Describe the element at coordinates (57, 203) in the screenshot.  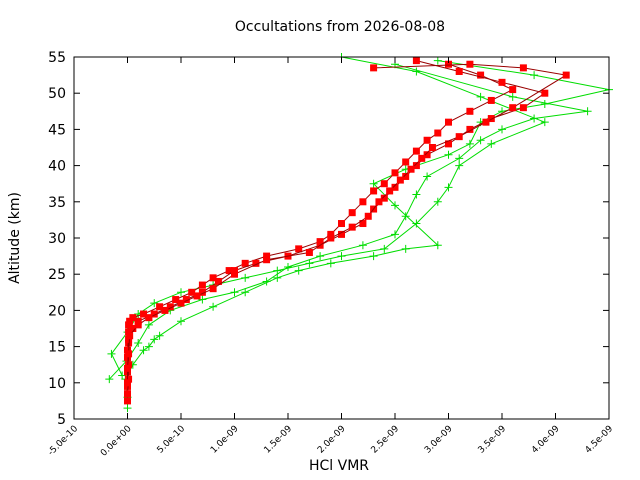
I see `y-tick-label: 35` at that location.